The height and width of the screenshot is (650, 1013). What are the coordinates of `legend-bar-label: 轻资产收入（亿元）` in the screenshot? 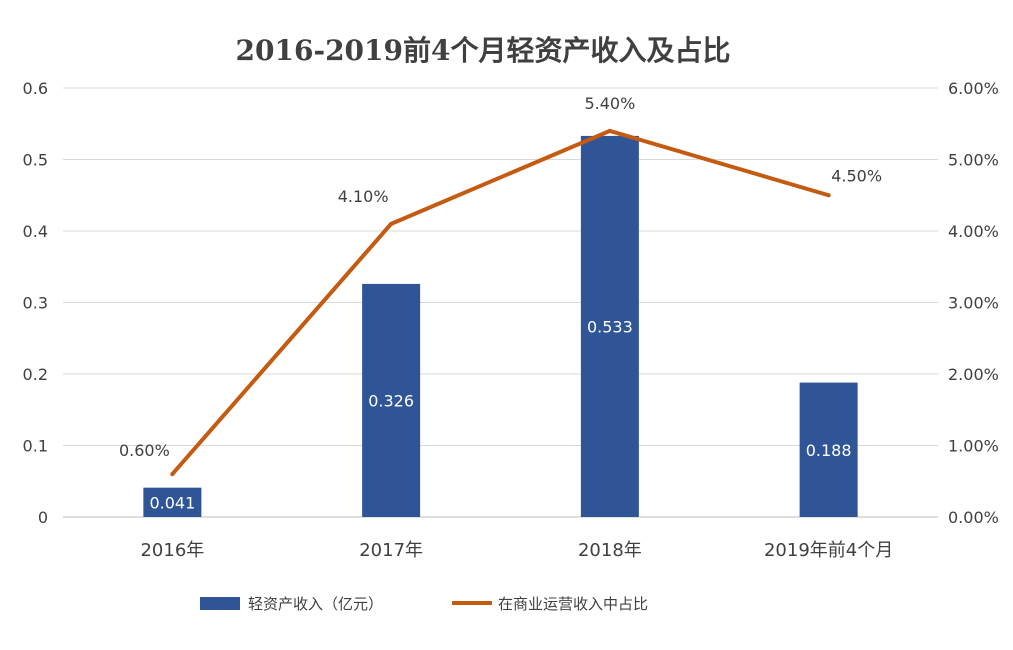 It's located at (315, 604).